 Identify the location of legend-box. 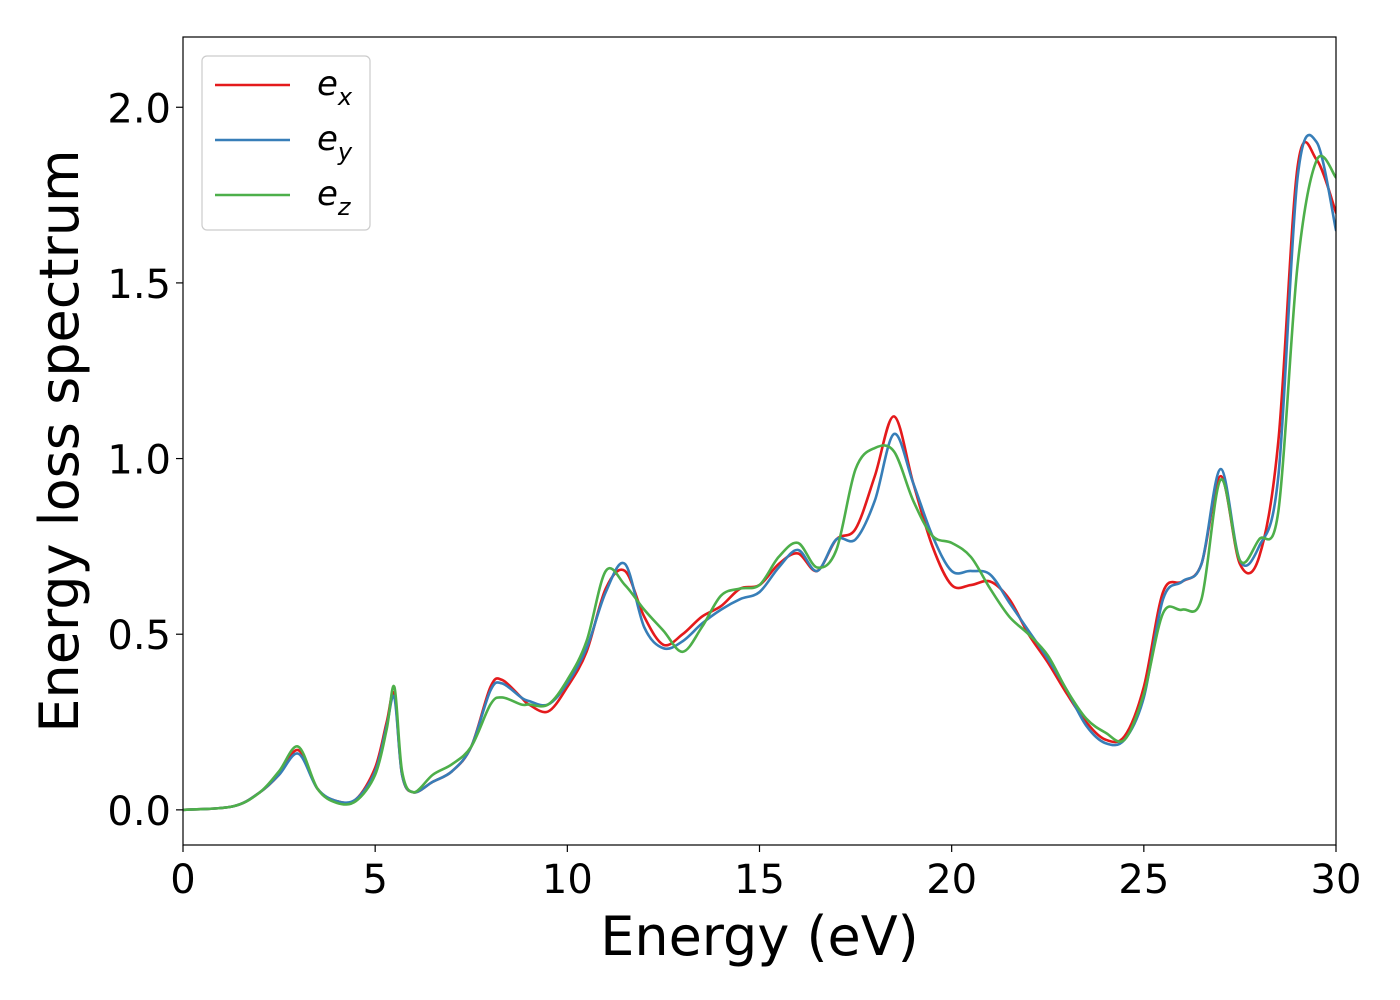
(286, 143).